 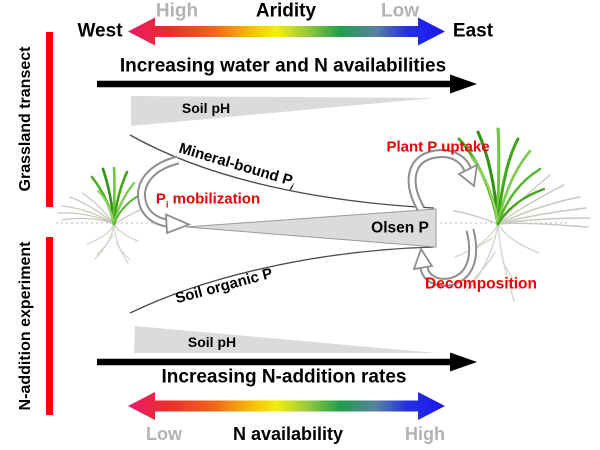 What do you see at coordinates (285, 339) in the screenshot?
I see `soil-ph-wedge-bottom` at bounding box center [285, 339].